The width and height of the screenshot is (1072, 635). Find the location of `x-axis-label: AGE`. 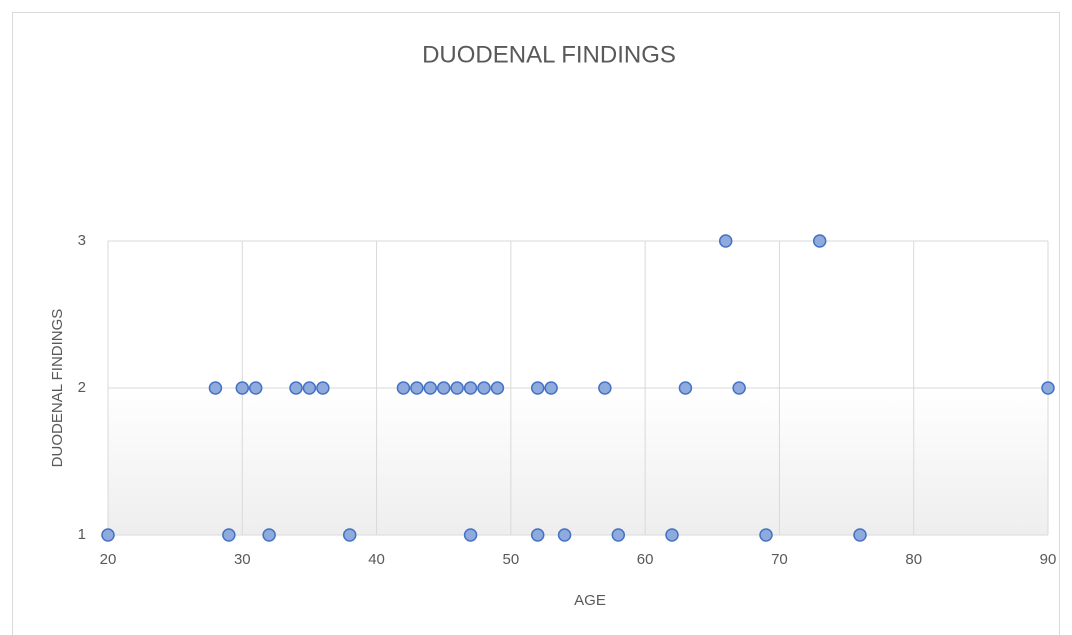

x-axis-label: AGE is located at coordinates (590, 600).